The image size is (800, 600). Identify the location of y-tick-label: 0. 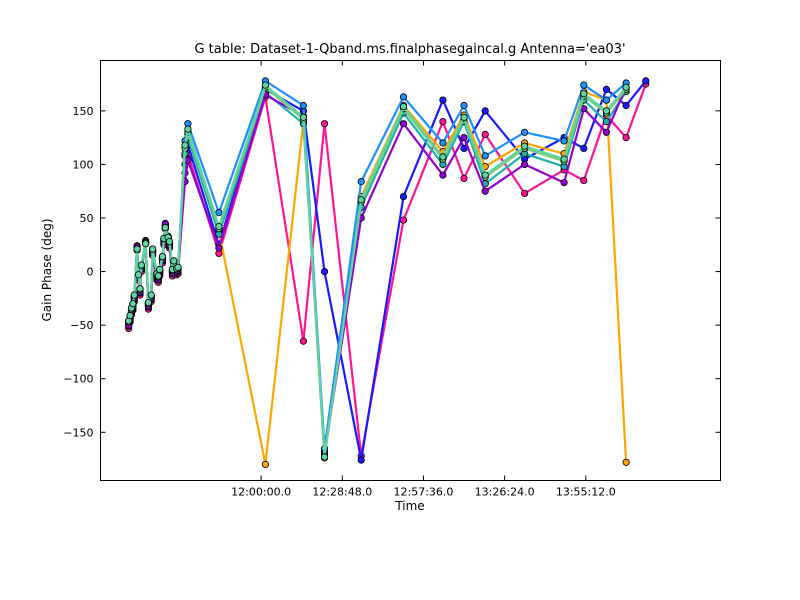
(90, 272).